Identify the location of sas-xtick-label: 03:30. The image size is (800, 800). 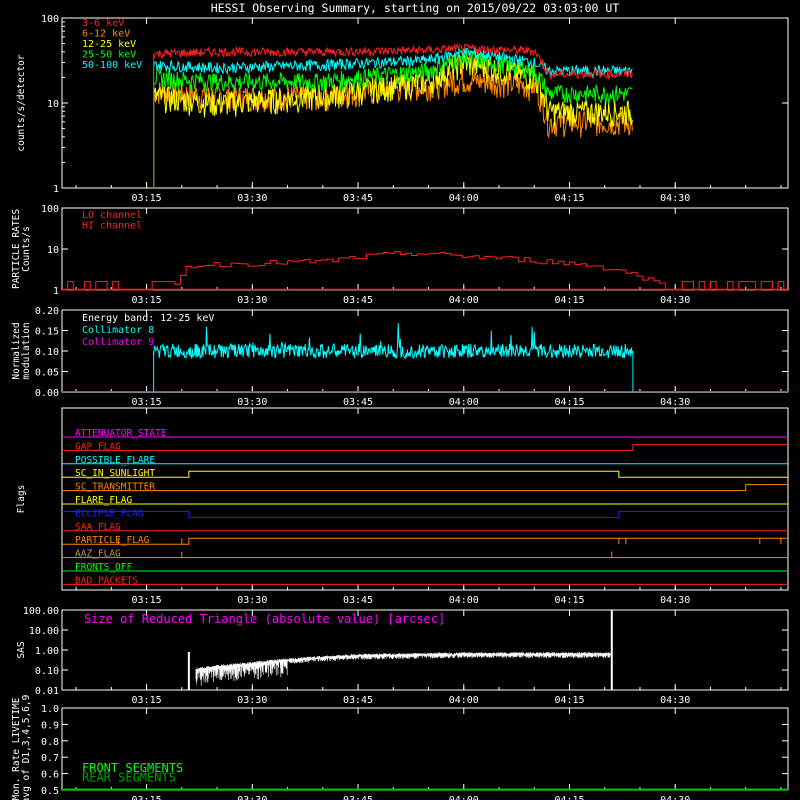
(252, 700).